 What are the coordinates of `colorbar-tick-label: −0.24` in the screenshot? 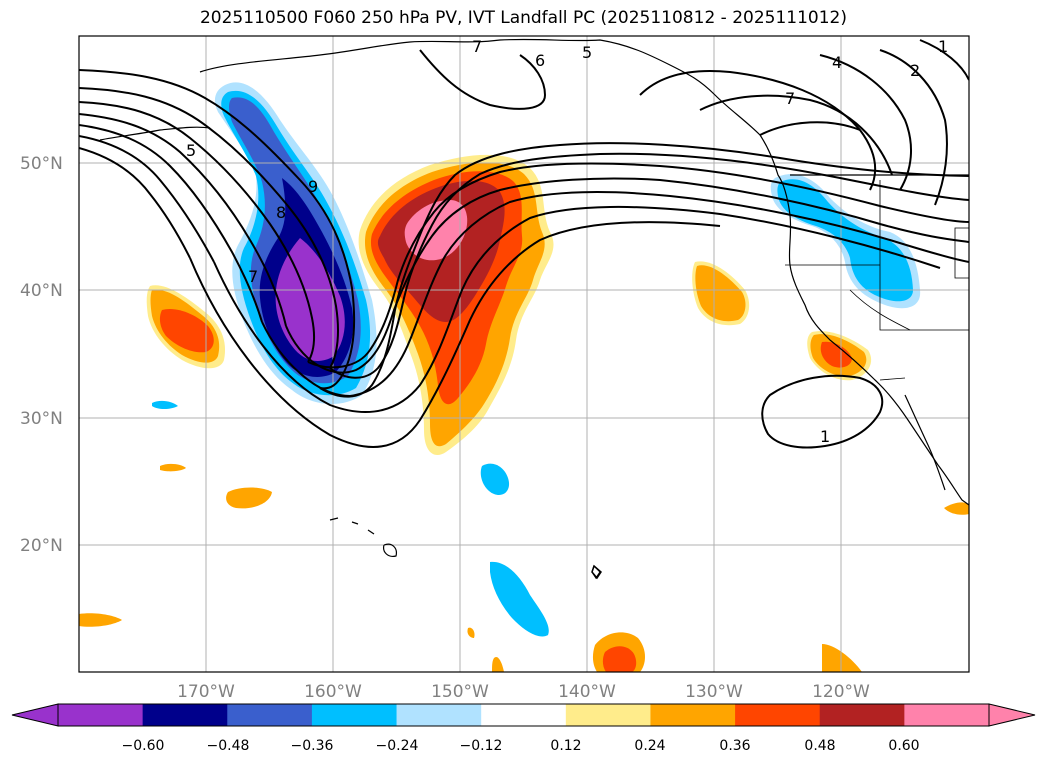 It's located at (397, 746).